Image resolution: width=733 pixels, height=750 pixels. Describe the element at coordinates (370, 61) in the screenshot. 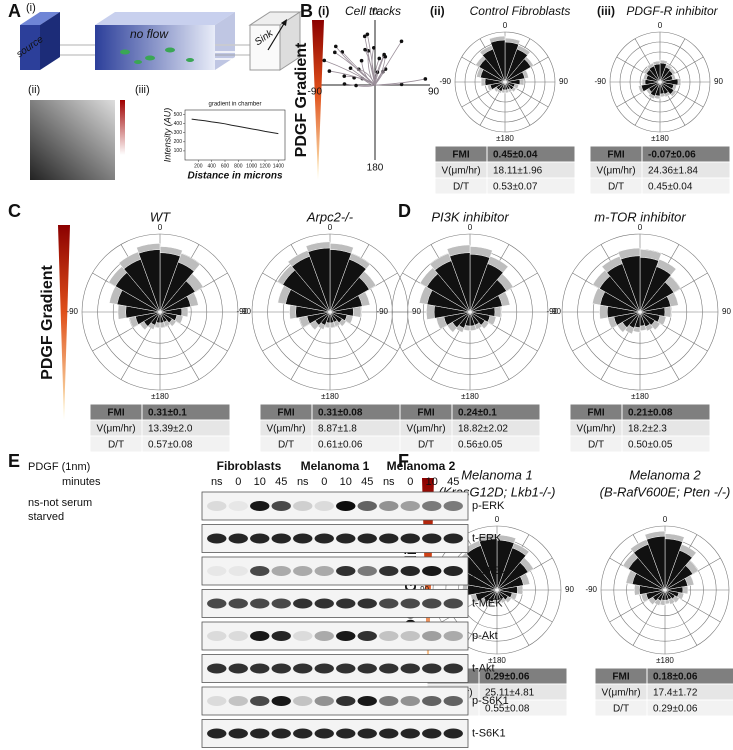

I see `track` at that location.